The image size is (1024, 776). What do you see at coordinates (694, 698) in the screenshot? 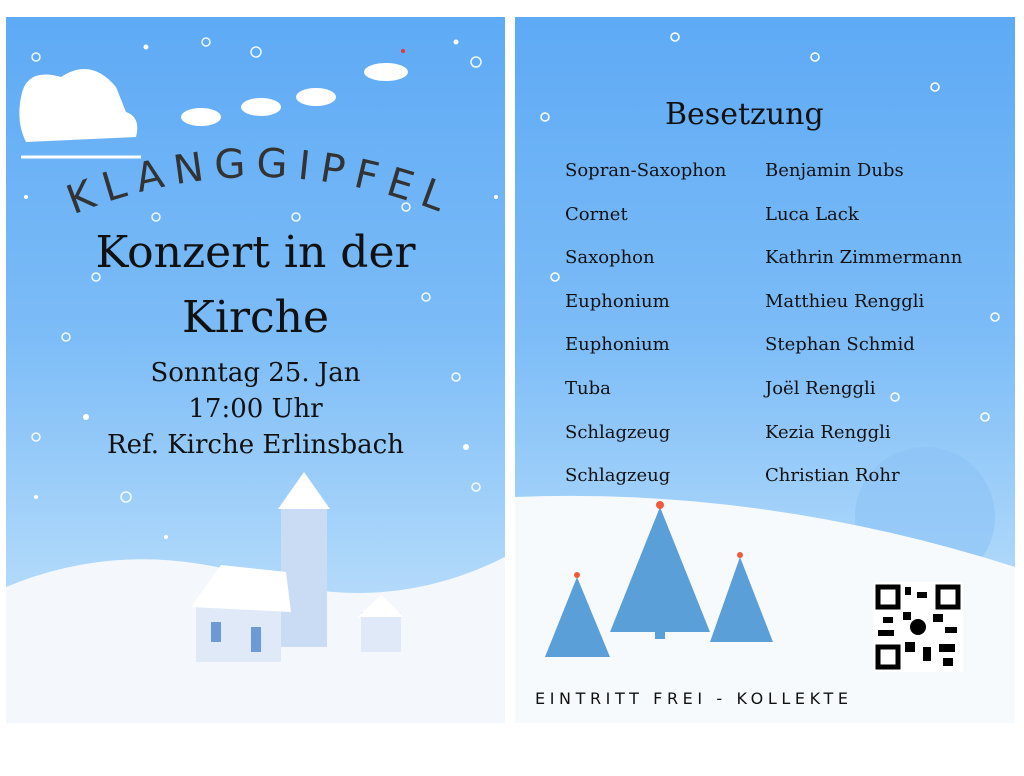
I see `admission-note: EINTRITT FREI - KOLLEKTE` at bounding box center [694, 698].